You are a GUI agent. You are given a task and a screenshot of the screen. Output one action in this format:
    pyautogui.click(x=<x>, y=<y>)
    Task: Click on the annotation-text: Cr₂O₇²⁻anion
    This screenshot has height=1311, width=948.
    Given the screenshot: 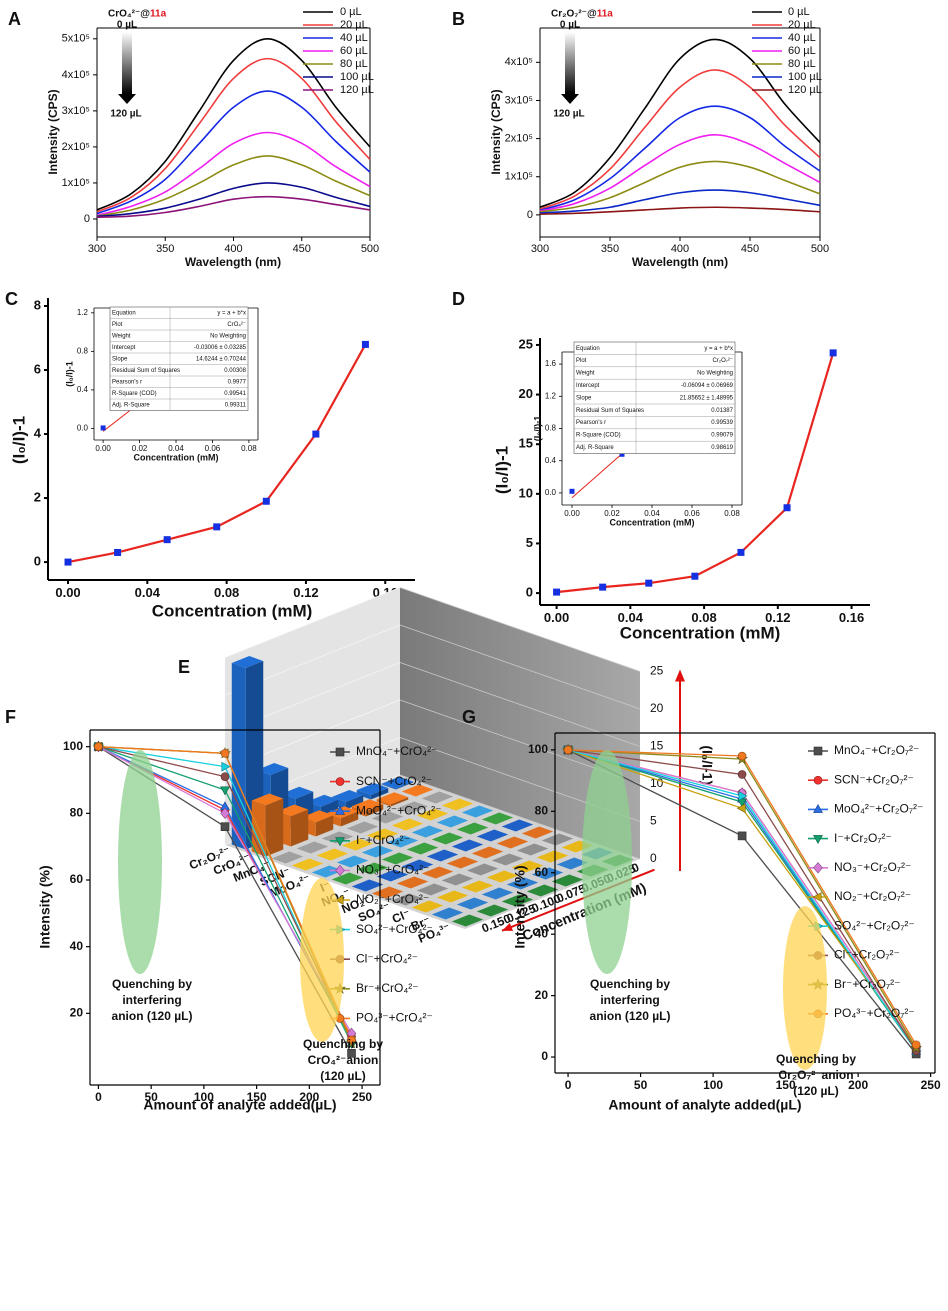 What is the action you would take?
    pyautogui.click(x=815, y=1075)
    